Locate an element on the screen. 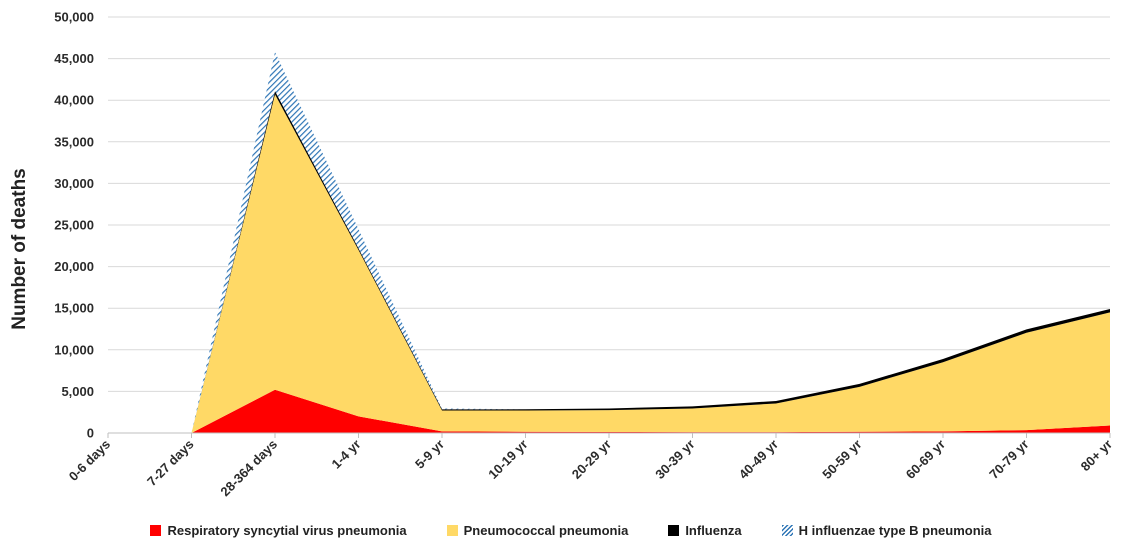  y-tick-label: 5,000 is located at coordinates (77, 391).